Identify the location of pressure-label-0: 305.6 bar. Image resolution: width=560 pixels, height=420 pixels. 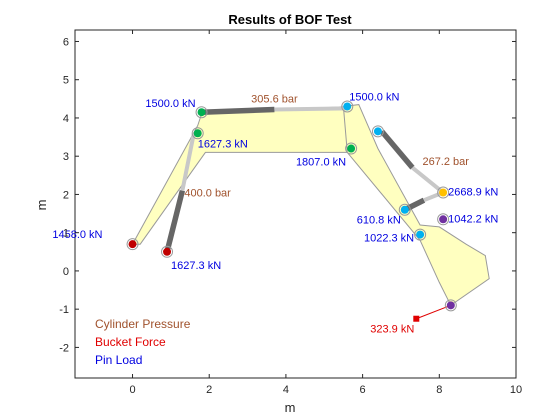
(274, 99).